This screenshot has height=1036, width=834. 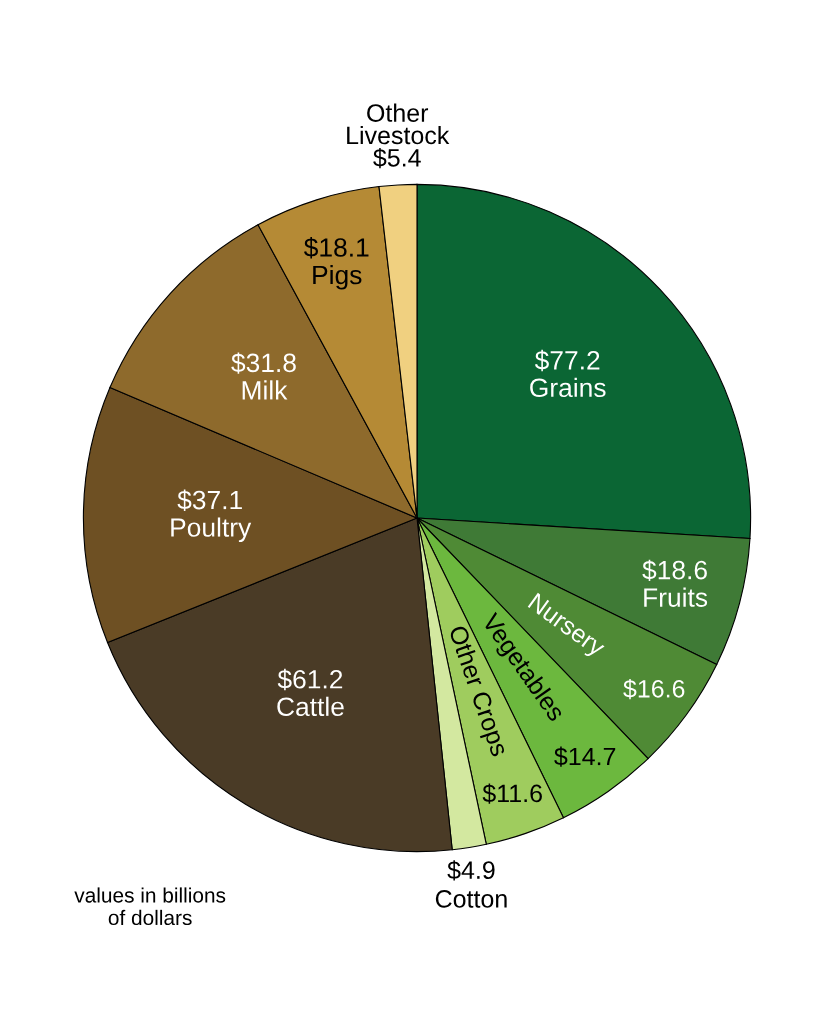 I want to click on data-label: $61.2, so click(x=310, y=679).